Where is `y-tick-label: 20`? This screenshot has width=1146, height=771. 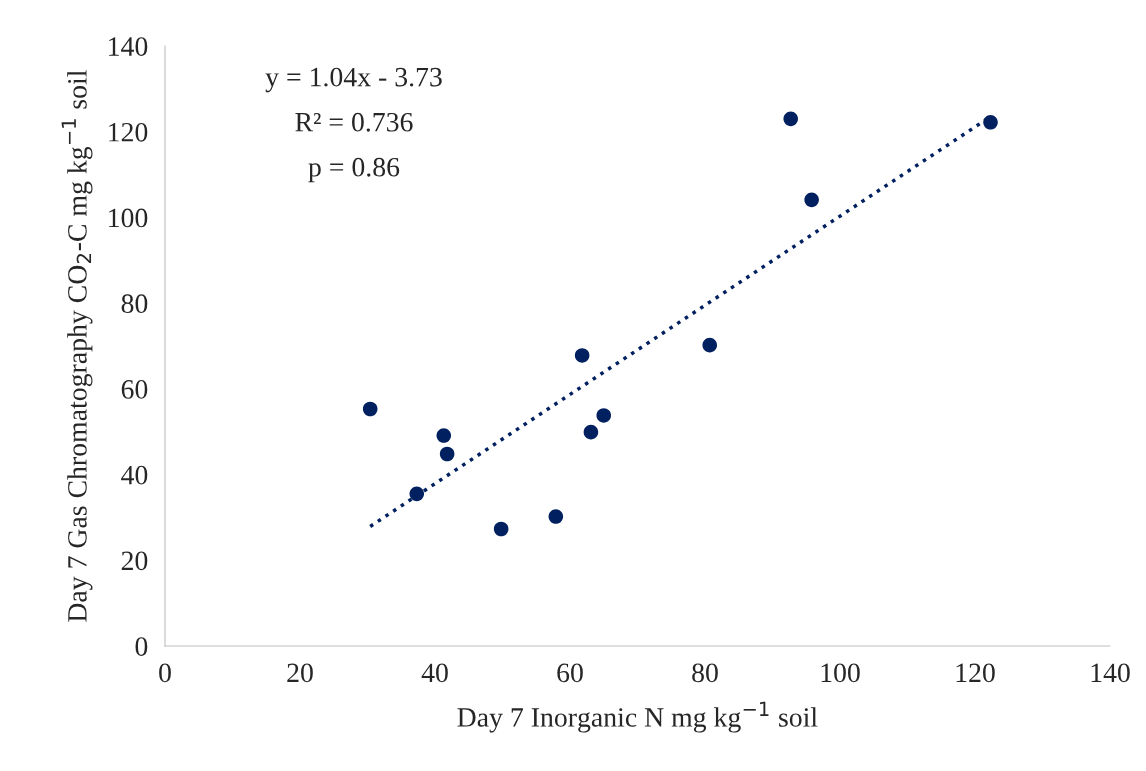
y-tick-label: 20 is located at coordinates (134, 561).